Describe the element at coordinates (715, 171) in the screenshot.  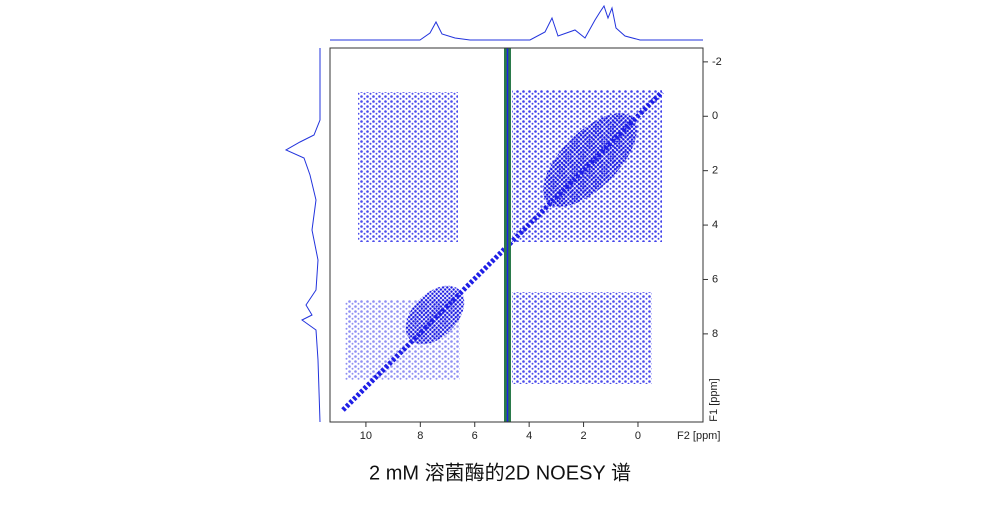
I see `y-tick-label: 2` at that location.